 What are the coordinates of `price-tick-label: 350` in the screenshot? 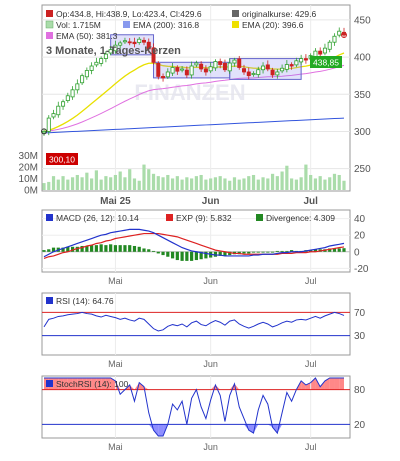 It's located at (362, 95).